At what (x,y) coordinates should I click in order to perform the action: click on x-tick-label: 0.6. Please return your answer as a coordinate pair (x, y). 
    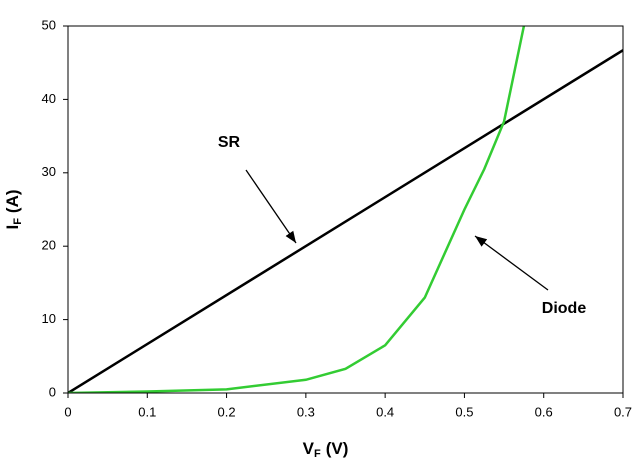
    Looking at the image, I should click on (544, 411).